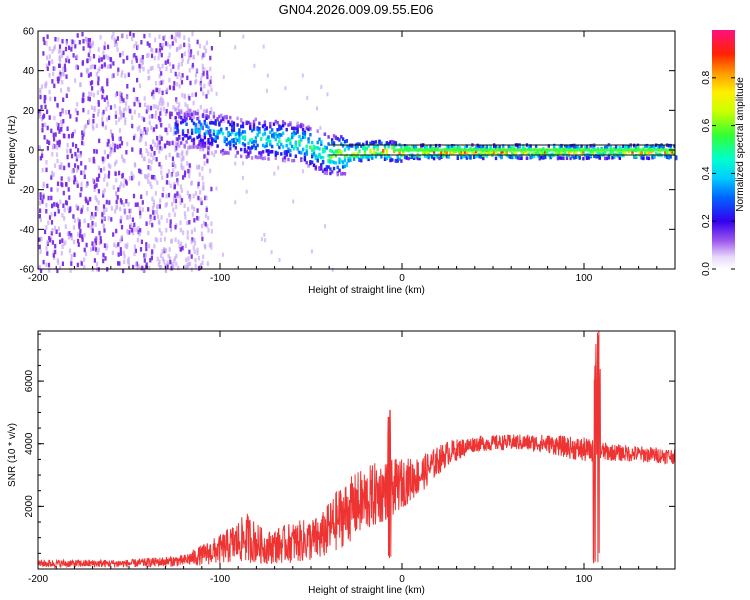  I want to click on figure-title: GN04.2026.009.09.55.E06, so click(356, 9).